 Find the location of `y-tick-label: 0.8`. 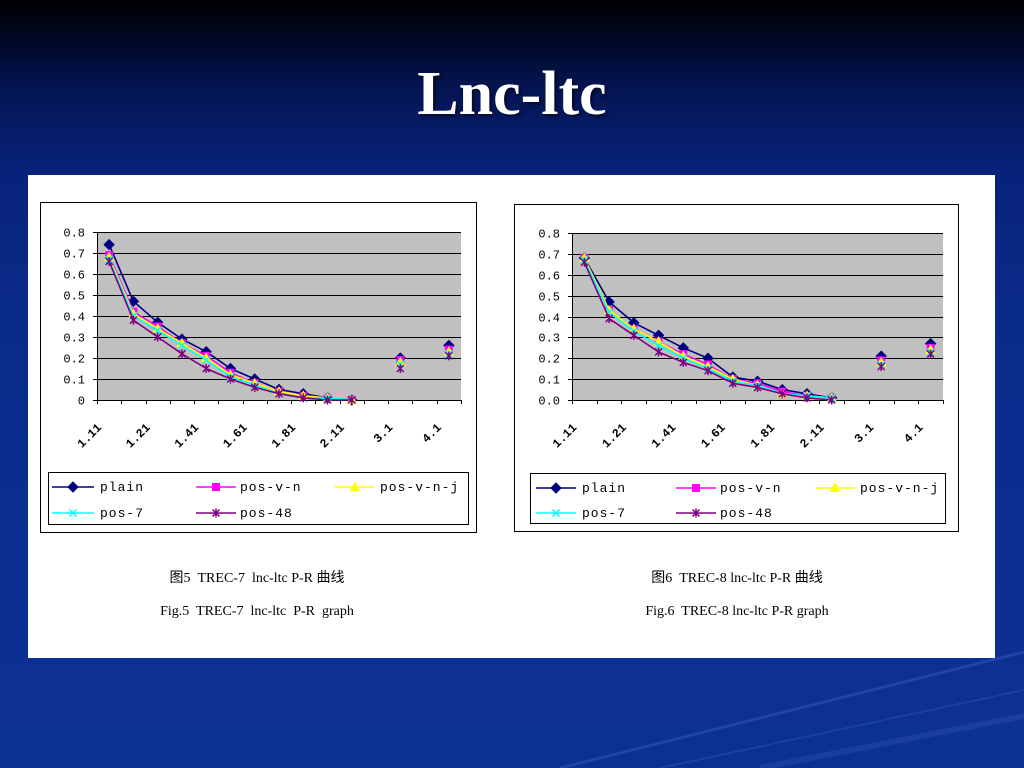

y-tick-label: 0.8 is located at coordinates (74, 234).